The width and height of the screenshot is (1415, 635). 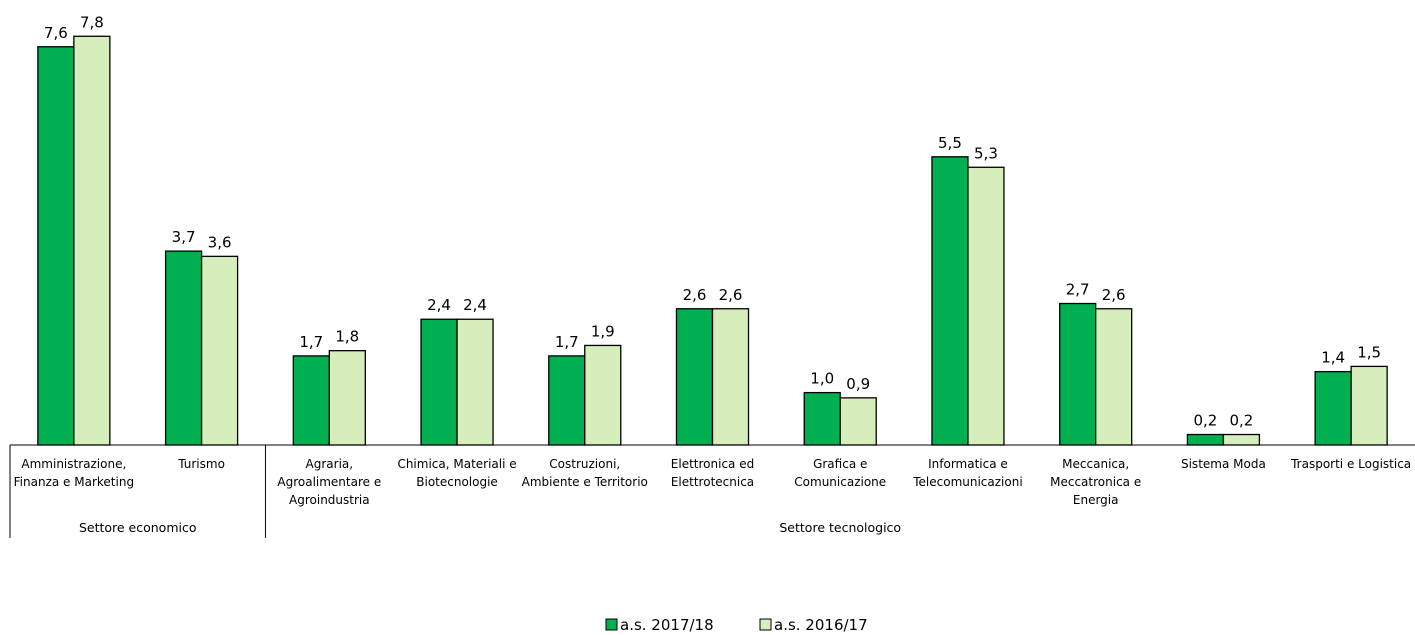 I want to click on category-label: Elettronica ed Elettrotecnica, so click(x=712, y=473).